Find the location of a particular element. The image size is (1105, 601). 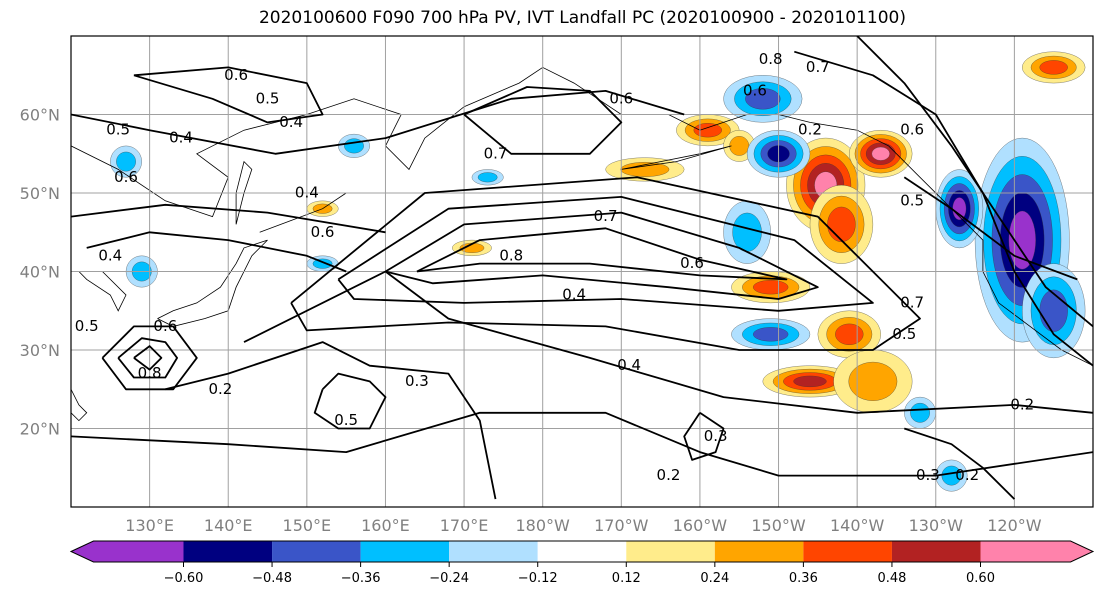

contour-label-18: 0.7 is located at coordinates (818, 67).